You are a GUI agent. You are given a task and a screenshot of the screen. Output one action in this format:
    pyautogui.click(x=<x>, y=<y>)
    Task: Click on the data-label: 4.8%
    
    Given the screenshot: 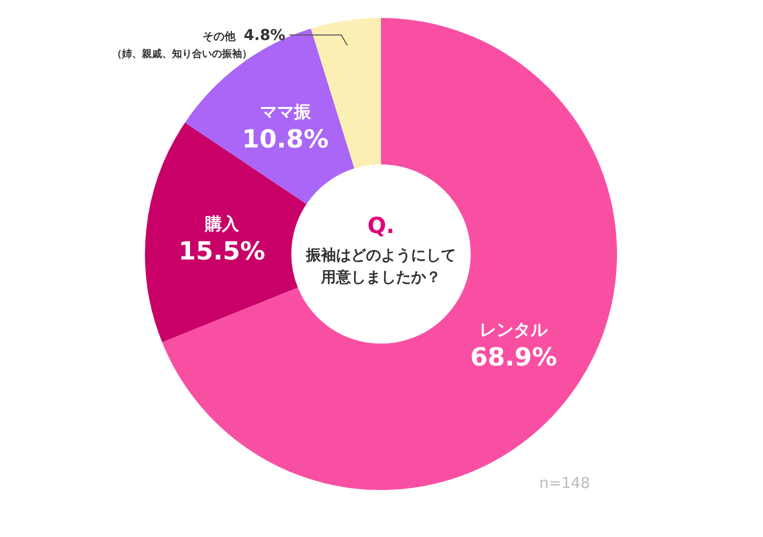 What is the action you would take?
    pyautogui.click(x=265, y=35)
    